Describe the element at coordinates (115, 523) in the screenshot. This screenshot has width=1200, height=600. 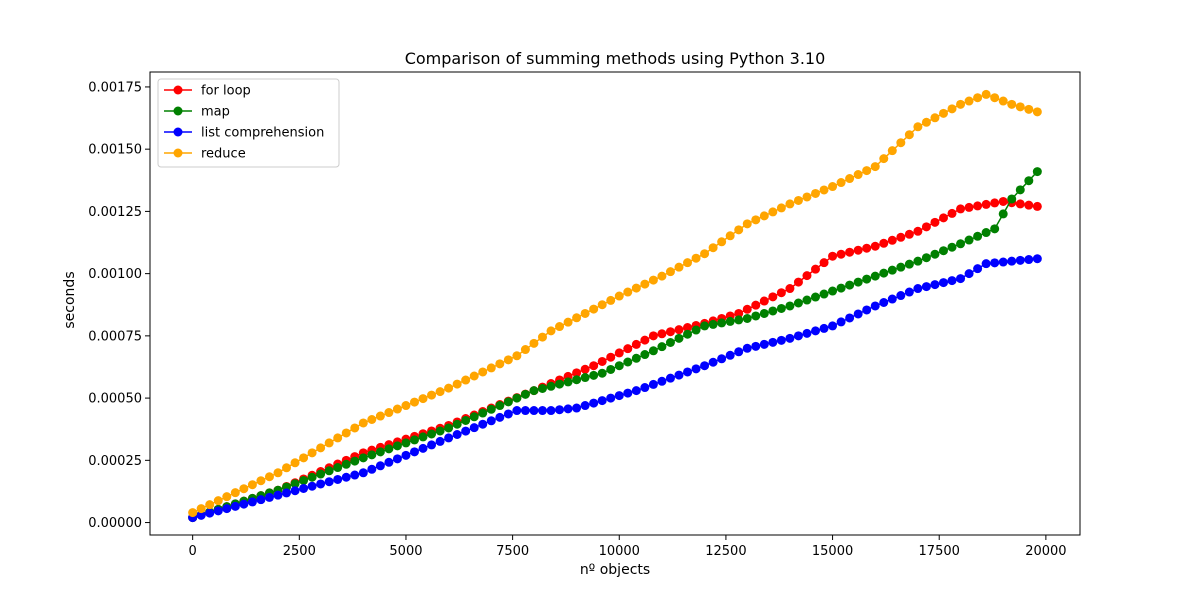
I see `y-tick-label: 0.00000` at that location.